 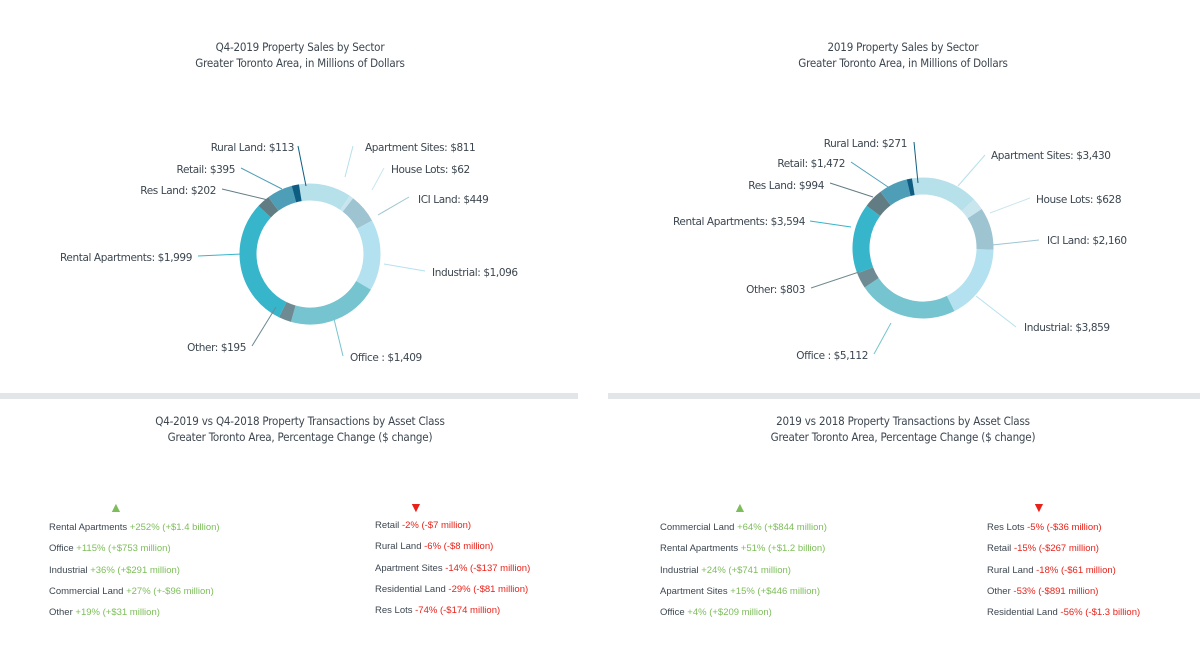 What do you see at coordinates (1063, 575) in the screenshot?
I see `list-item: Rural Land -18% (-$61 million)` at bounding box center [1063, 575].